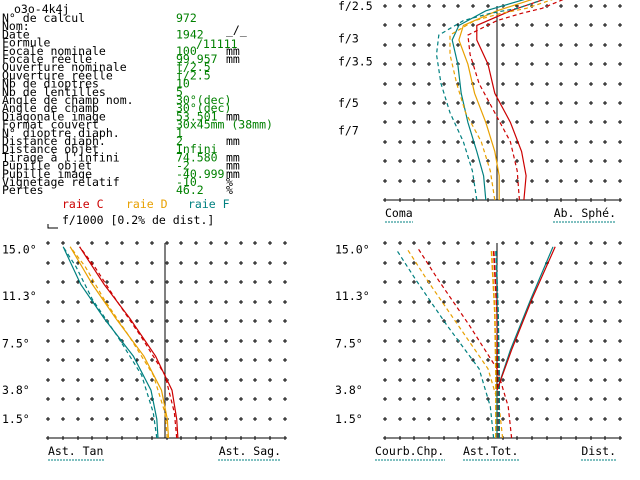 The image size is (640, 480). What do you see at coordinates (598, 451) in the screenshot?
I see `bottom-label-right: Dist.` at bounding box center [598, 451].